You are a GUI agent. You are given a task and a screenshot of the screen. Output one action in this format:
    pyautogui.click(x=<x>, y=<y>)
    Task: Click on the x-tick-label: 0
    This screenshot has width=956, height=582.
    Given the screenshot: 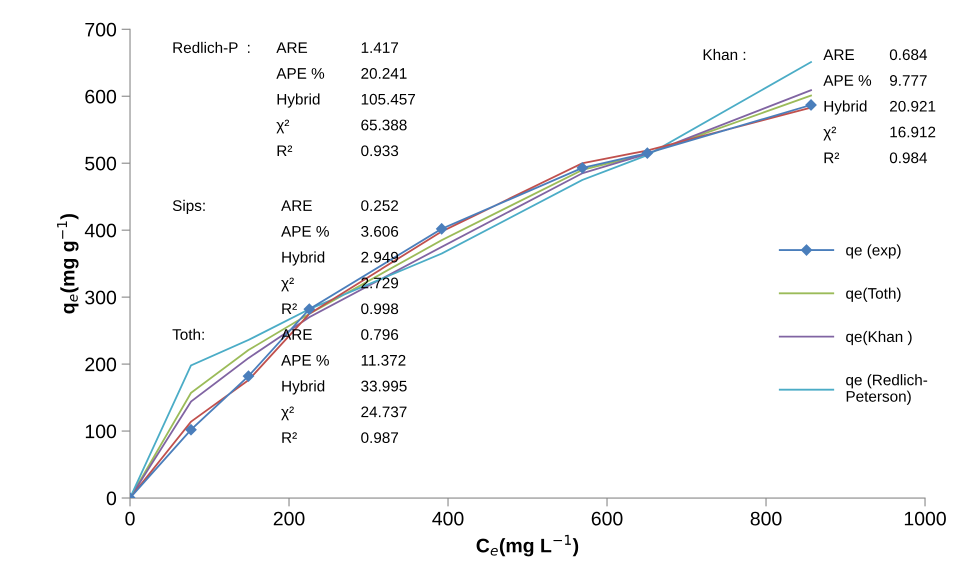 What is the action you would take?
    pyautogui.click(x=130, y=519)
    